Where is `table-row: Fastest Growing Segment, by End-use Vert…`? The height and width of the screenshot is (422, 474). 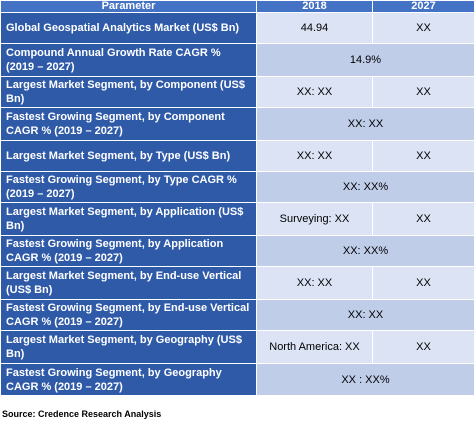 table-row: Fastest Growing Segment, by End-use Vert… is located at coordinates (237, 315).